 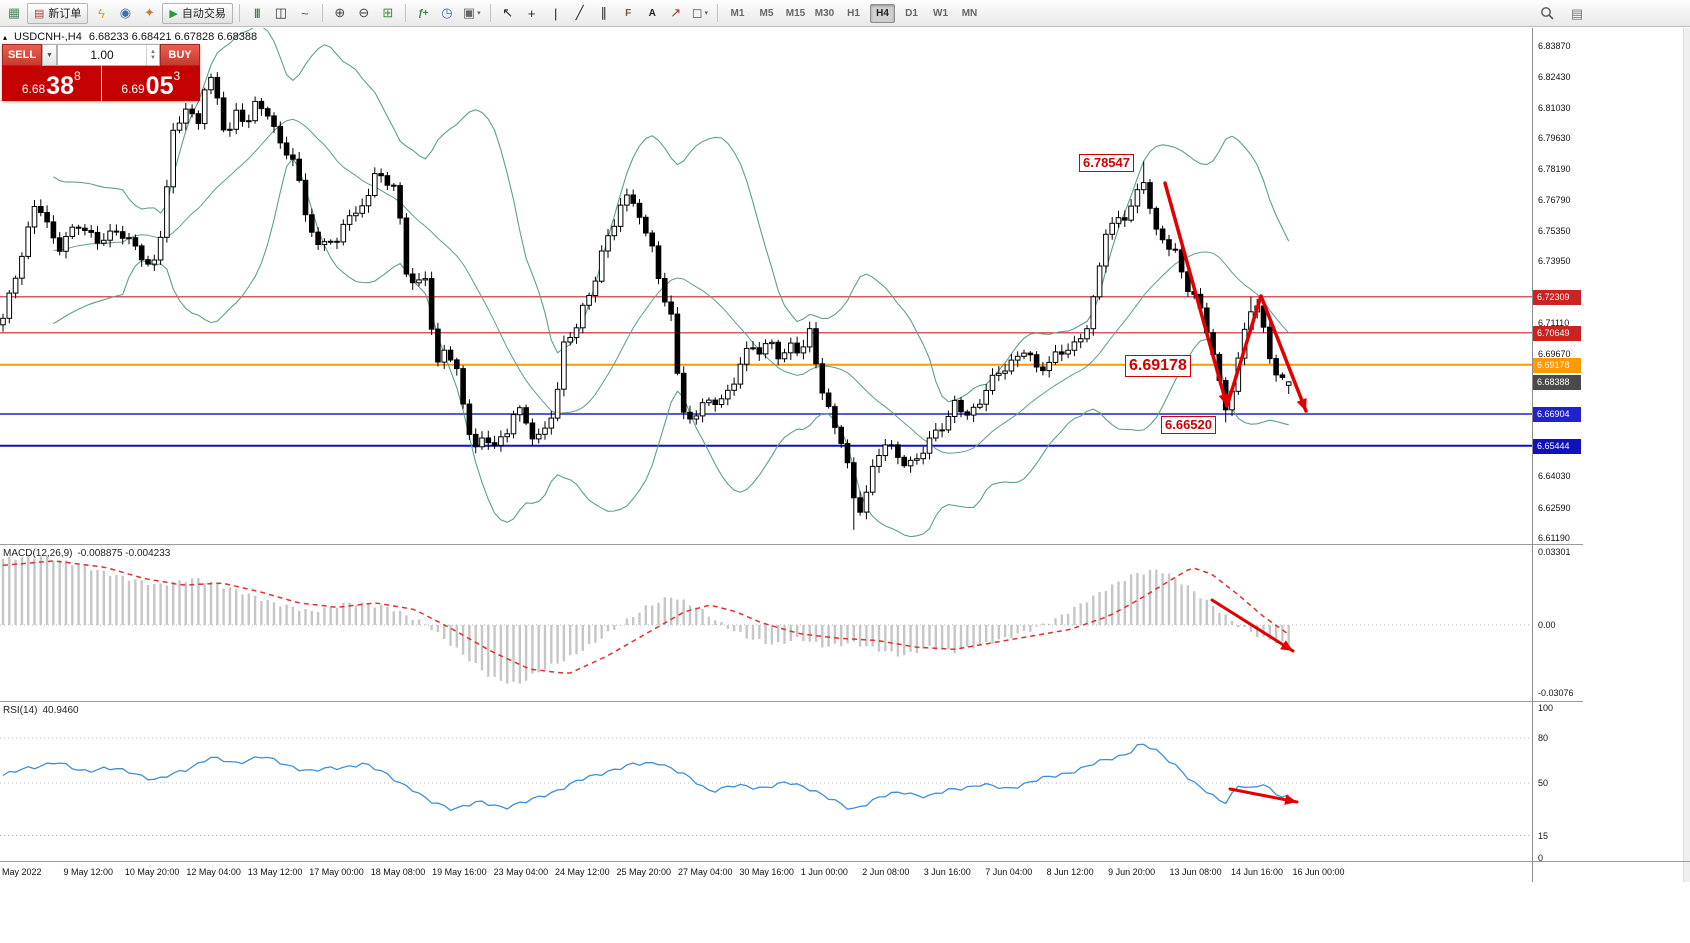 I want to click on tile-windows-icon: ⊞, so click(x=388, y=13).